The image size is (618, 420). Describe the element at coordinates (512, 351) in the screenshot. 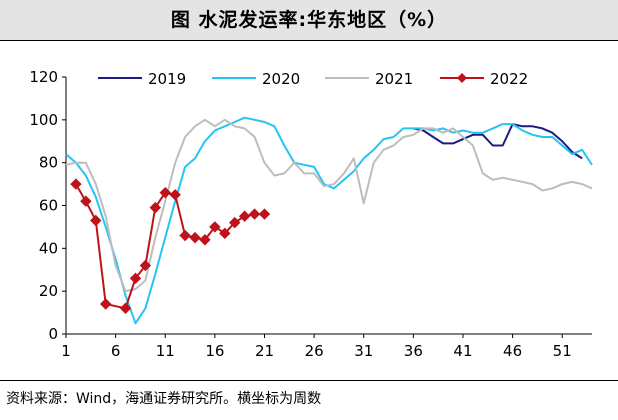

I see `x-tick-label: 46` at that location.